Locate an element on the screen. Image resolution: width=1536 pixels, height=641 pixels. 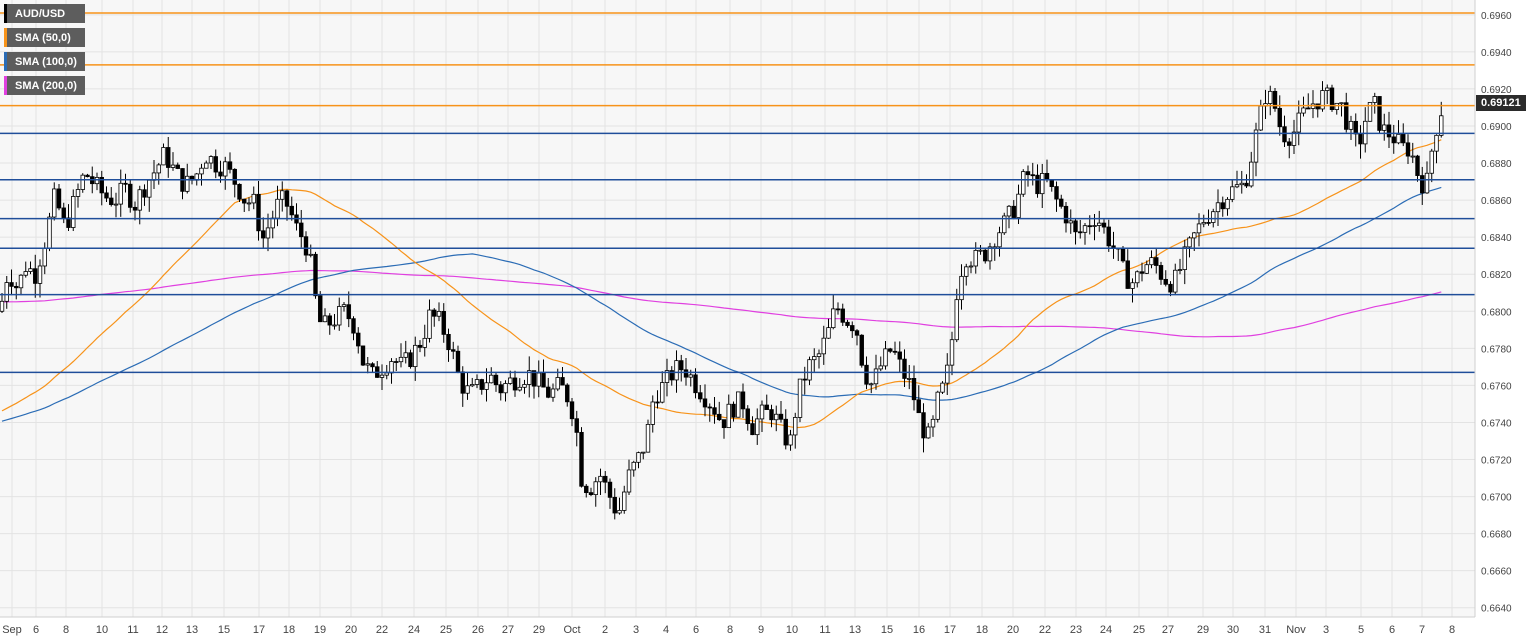
x-tick-label: 6 is located at coordinates (696, 630).